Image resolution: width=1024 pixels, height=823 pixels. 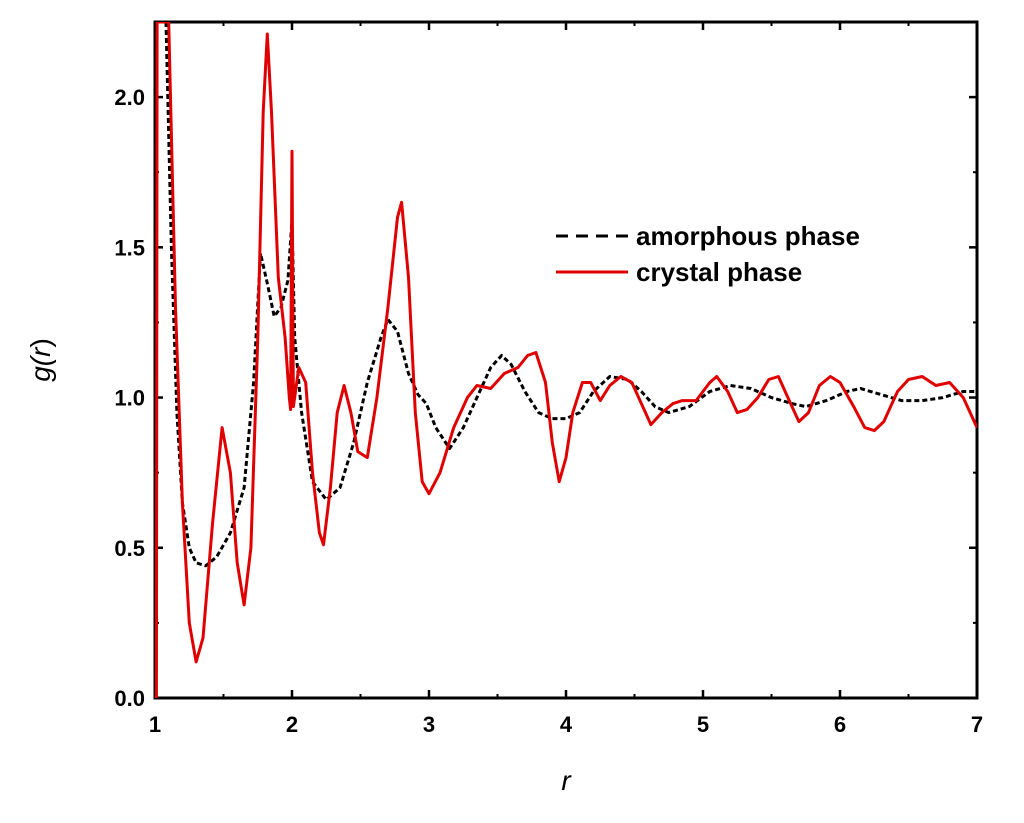 What do you see at coordinates (40, 360) in the screenshot?
I see `y-axis-title: g(r)` at bounding box center [40, 360].